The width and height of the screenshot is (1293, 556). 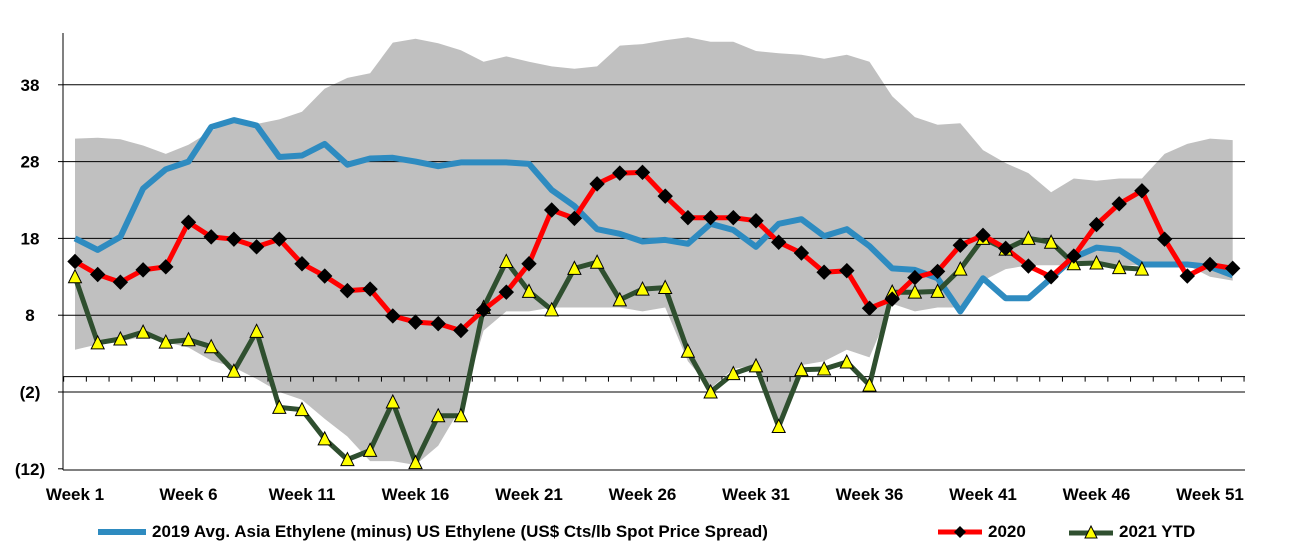 What do you see at coordinates (188, 494) in the screenshot?
I see `x-tick-label: Week 6` at bounding box center [188, 494].